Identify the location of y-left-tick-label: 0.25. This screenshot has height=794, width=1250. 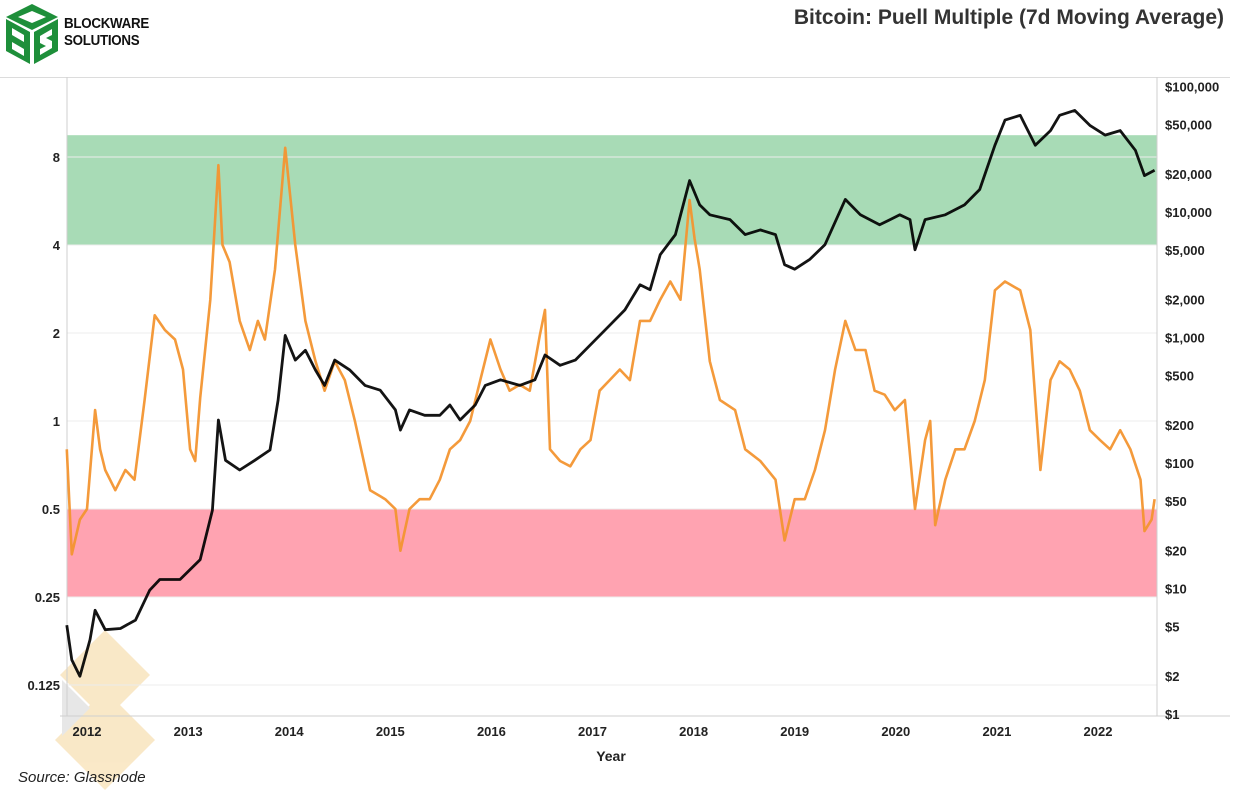
(47, 597).